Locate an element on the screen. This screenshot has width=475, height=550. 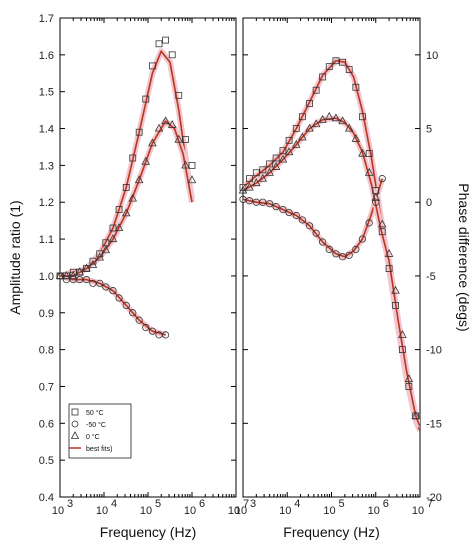
y-tick-label: -15 is located at coordinates (434, 424).